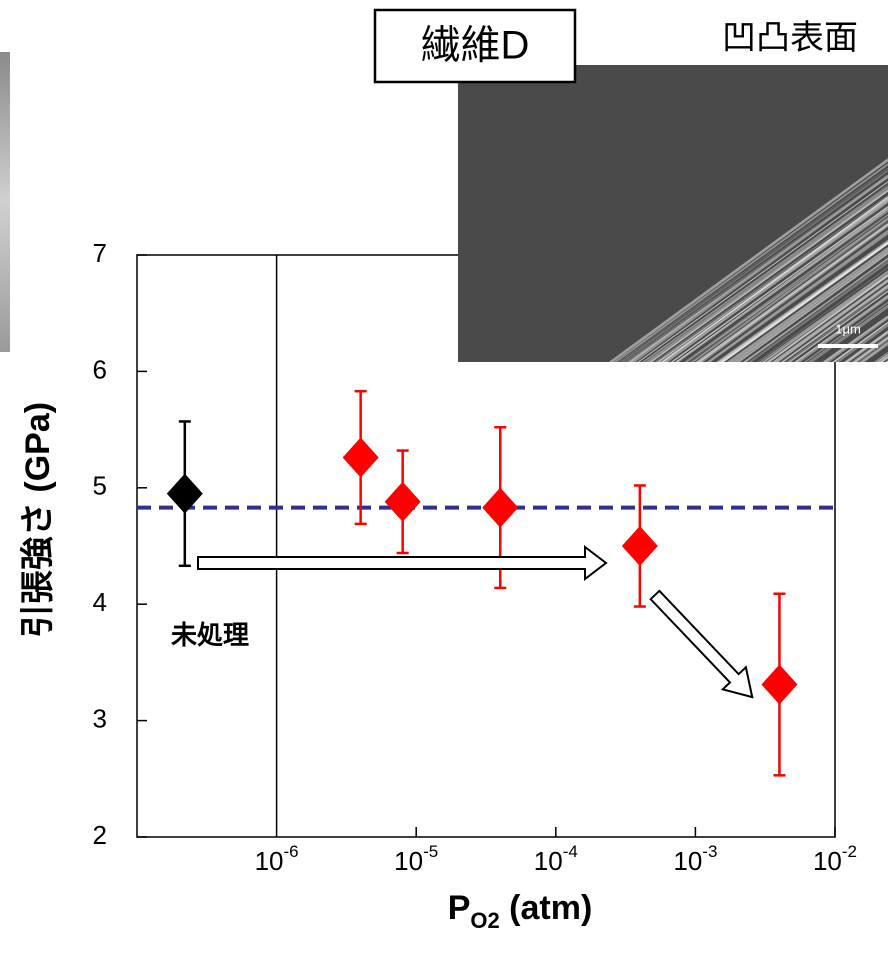 This screenshot has height=953, width=888. What do you see at coordinates (475, 46) in the screenshot?
I see `inset-title: 繊維D` at bounding box center [475, 46].